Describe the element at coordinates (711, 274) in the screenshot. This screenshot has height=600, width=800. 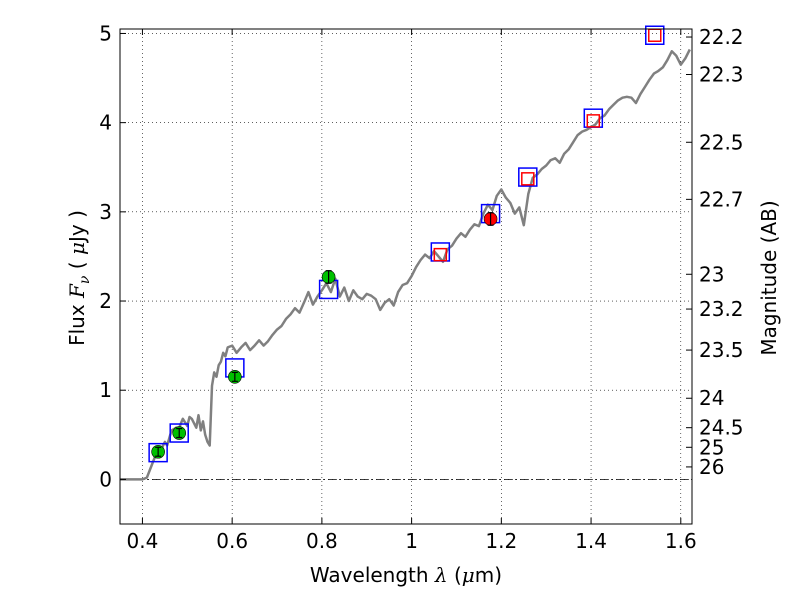
I see `y2-tick-label: 23` at that location.